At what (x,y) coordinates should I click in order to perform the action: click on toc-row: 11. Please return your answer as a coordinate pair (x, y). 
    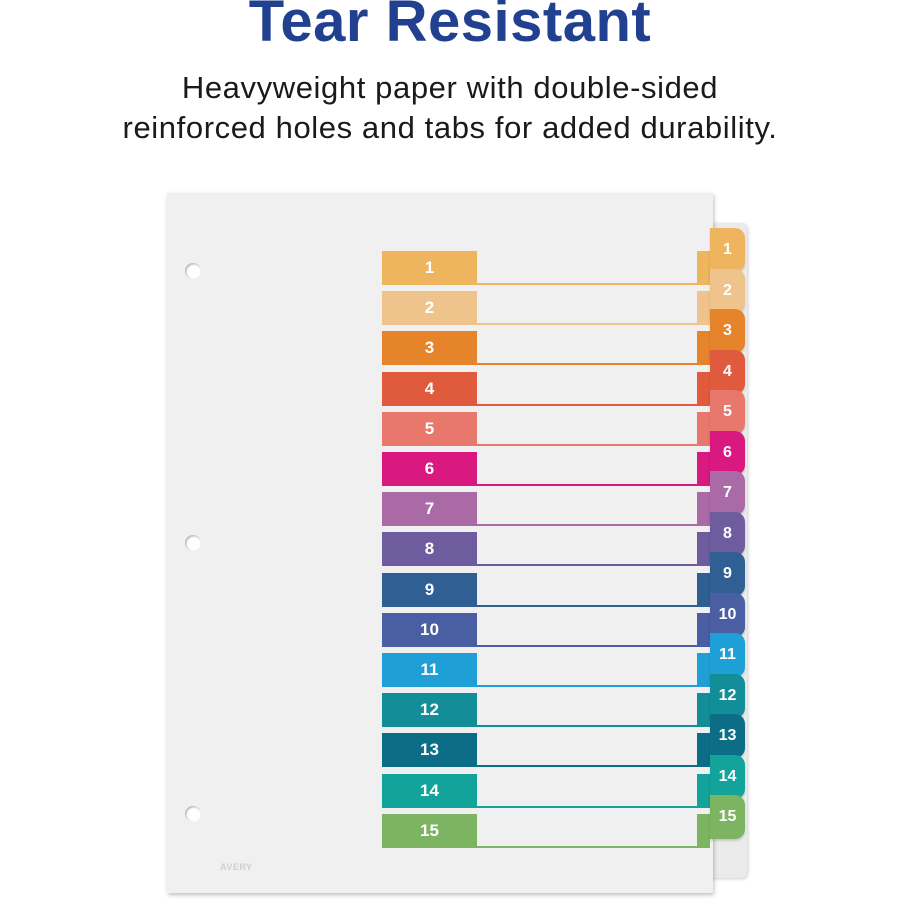
    Looking at the image, I should click on (546, 670).